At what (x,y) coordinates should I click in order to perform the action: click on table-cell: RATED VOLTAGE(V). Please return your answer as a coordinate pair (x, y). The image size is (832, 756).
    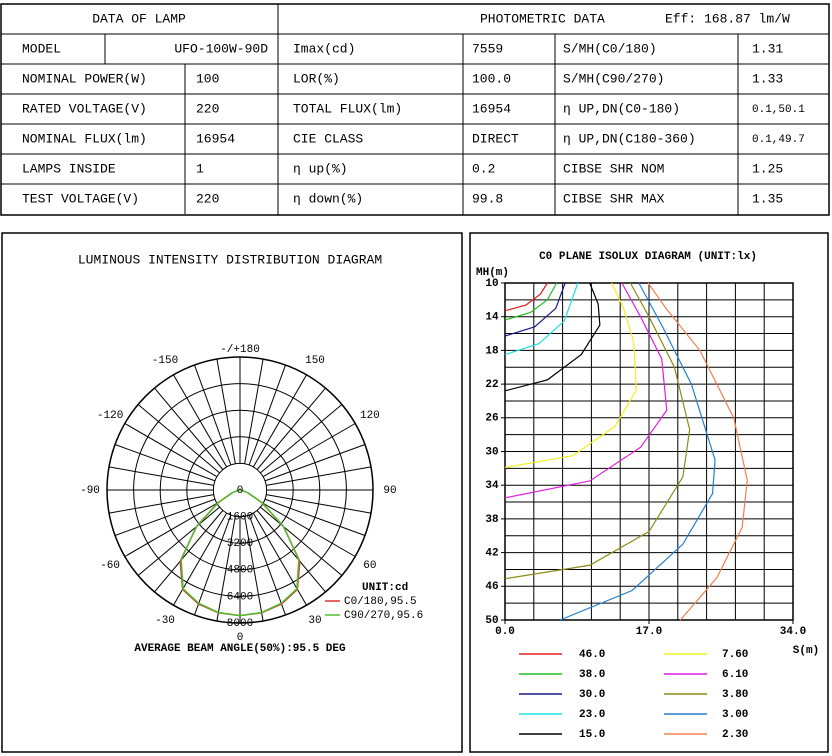
    Looking at the image, I should click on (84, 108).